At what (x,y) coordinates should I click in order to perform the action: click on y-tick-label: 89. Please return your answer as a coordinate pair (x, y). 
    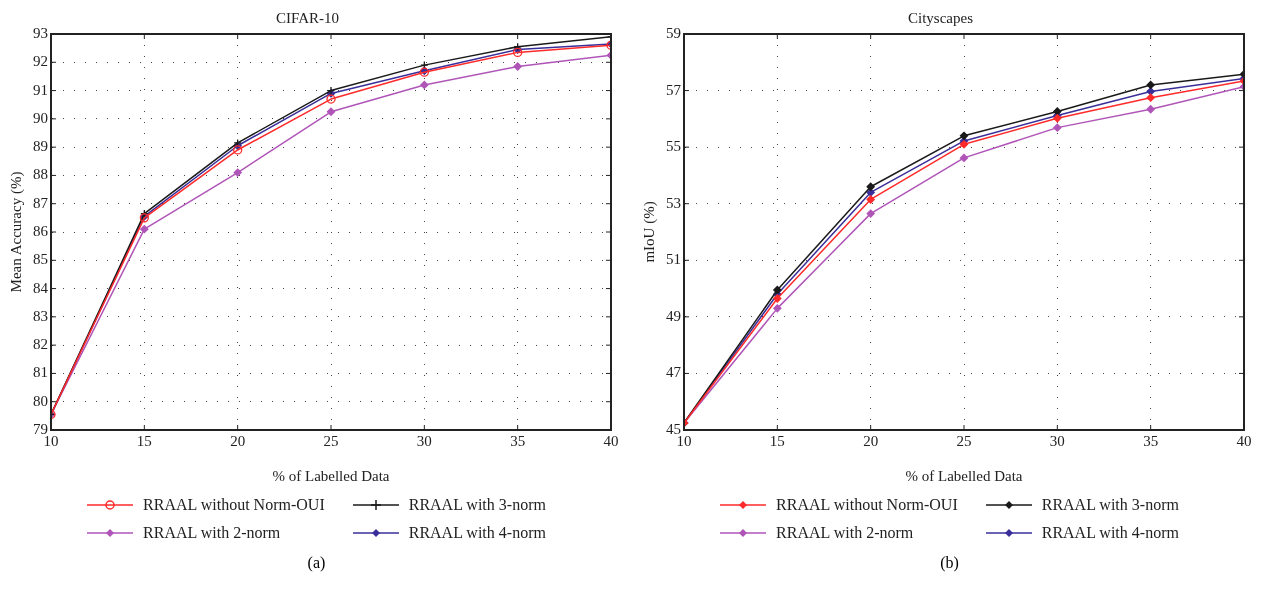
    Looking at the image, I should click on (40, 146).